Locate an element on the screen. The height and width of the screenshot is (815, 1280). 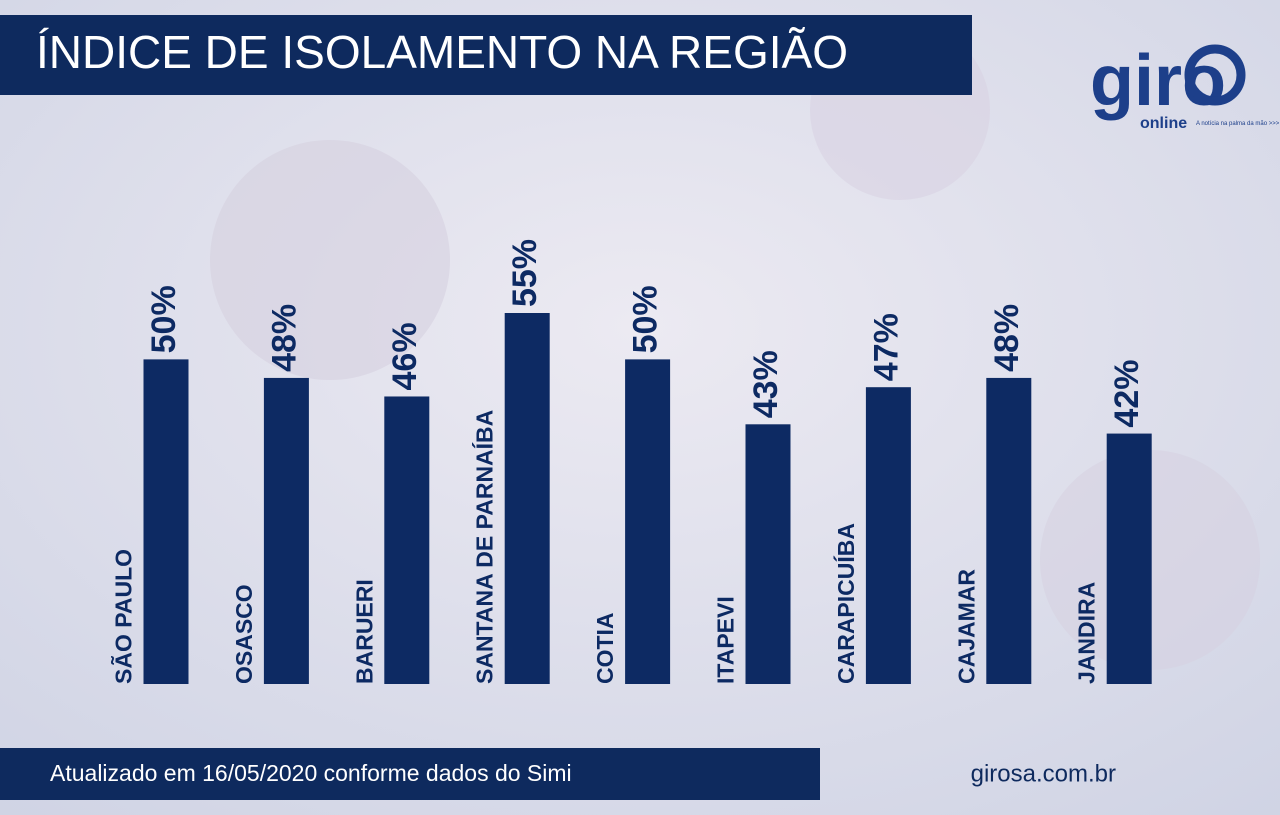
category-label: CARAPICUÍBA is located at coordinates (845, 603).